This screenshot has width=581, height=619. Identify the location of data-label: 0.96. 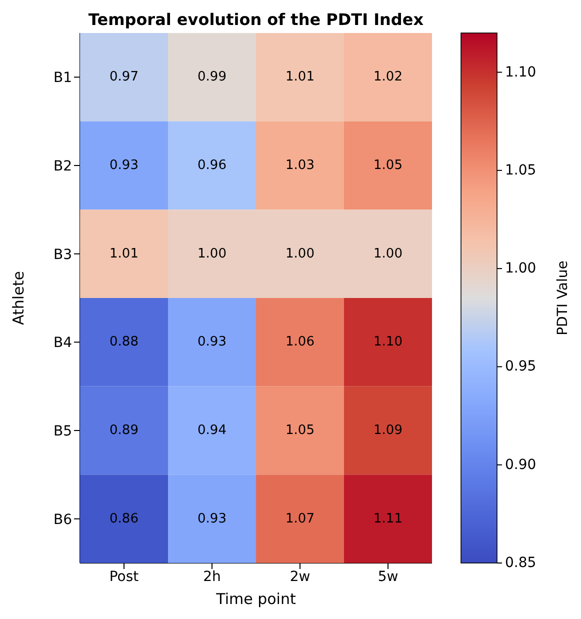
(212, 165).